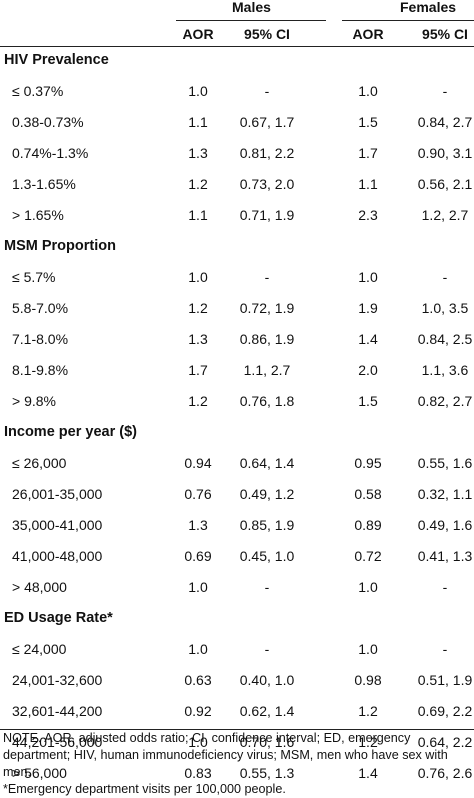 This screenshot has height=798, width=474. I want to click on bottom-rule, so click(237, 729).